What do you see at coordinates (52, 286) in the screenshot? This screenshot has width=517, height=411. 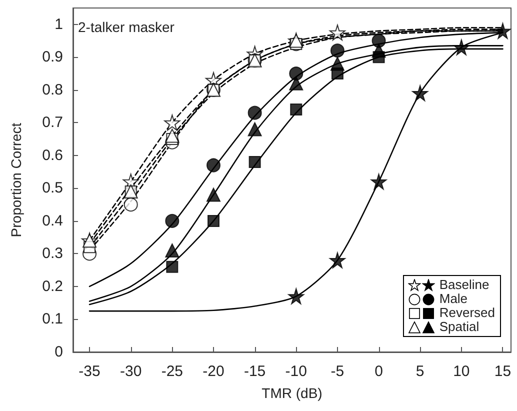 I see `y-tick-label: 0.2` at bounding box center [52, 286].